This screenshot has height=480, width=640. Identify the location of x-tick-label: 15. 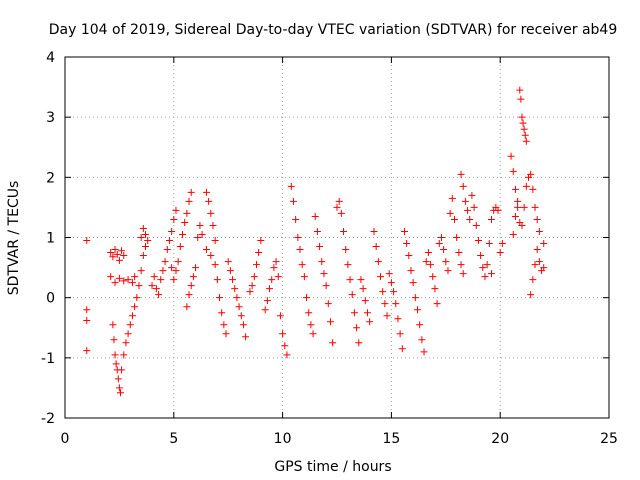
(391, 439).